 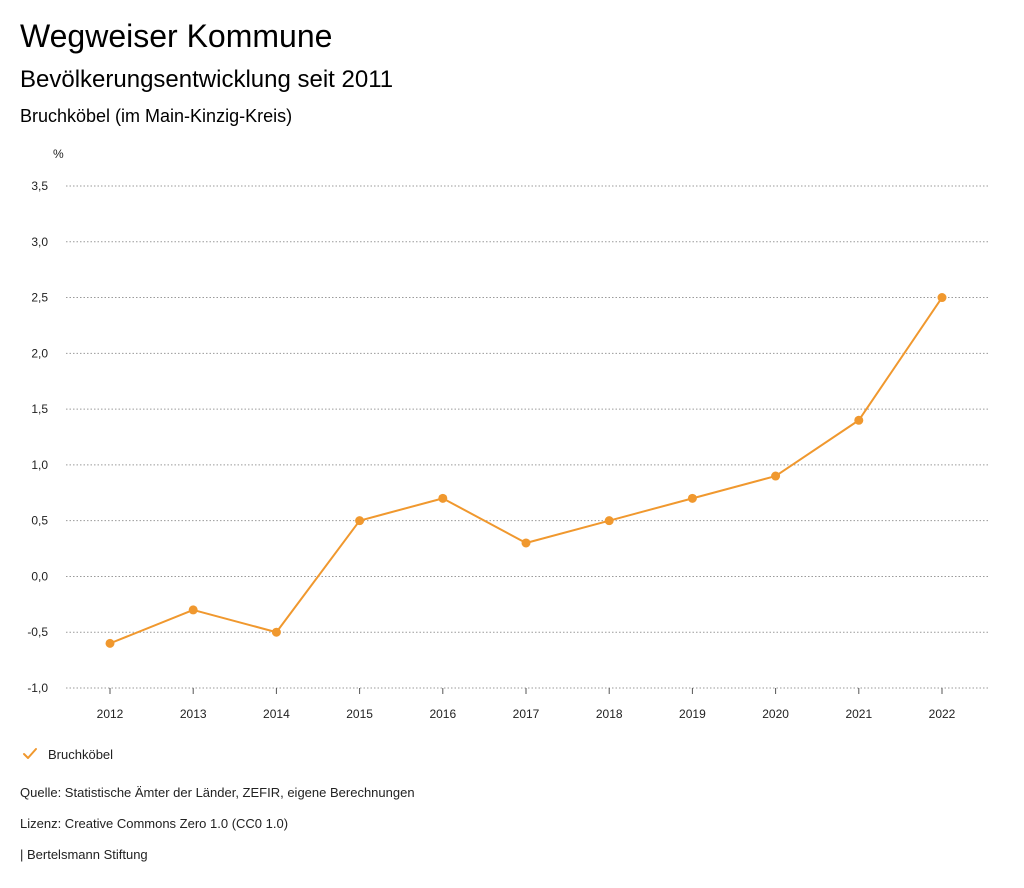 I want to click on x-tick-label: 2015, so click(x=359, y=714).